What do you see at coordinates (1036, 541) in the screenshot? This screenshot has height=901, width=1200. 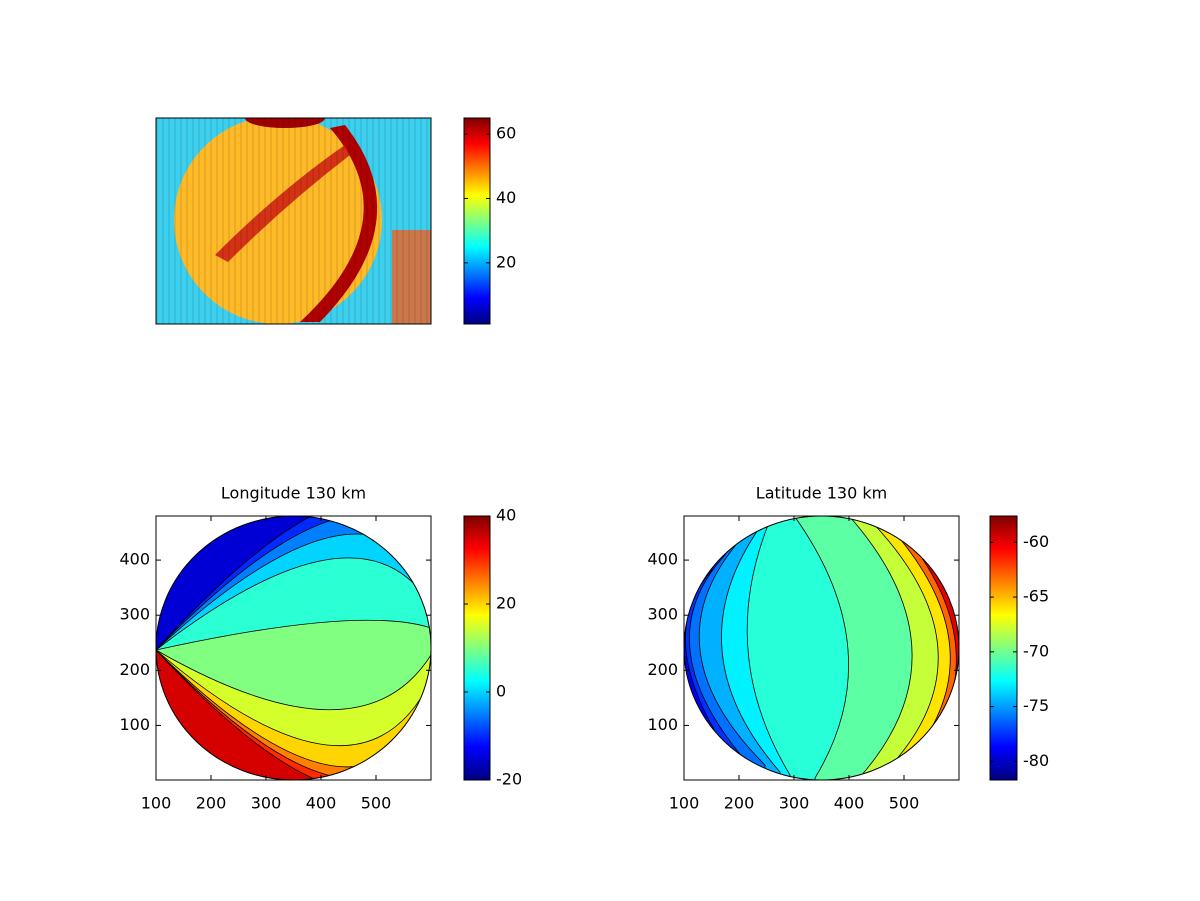 I see `colorbar-tick-label: -60` at bounding box center [1036, 541].